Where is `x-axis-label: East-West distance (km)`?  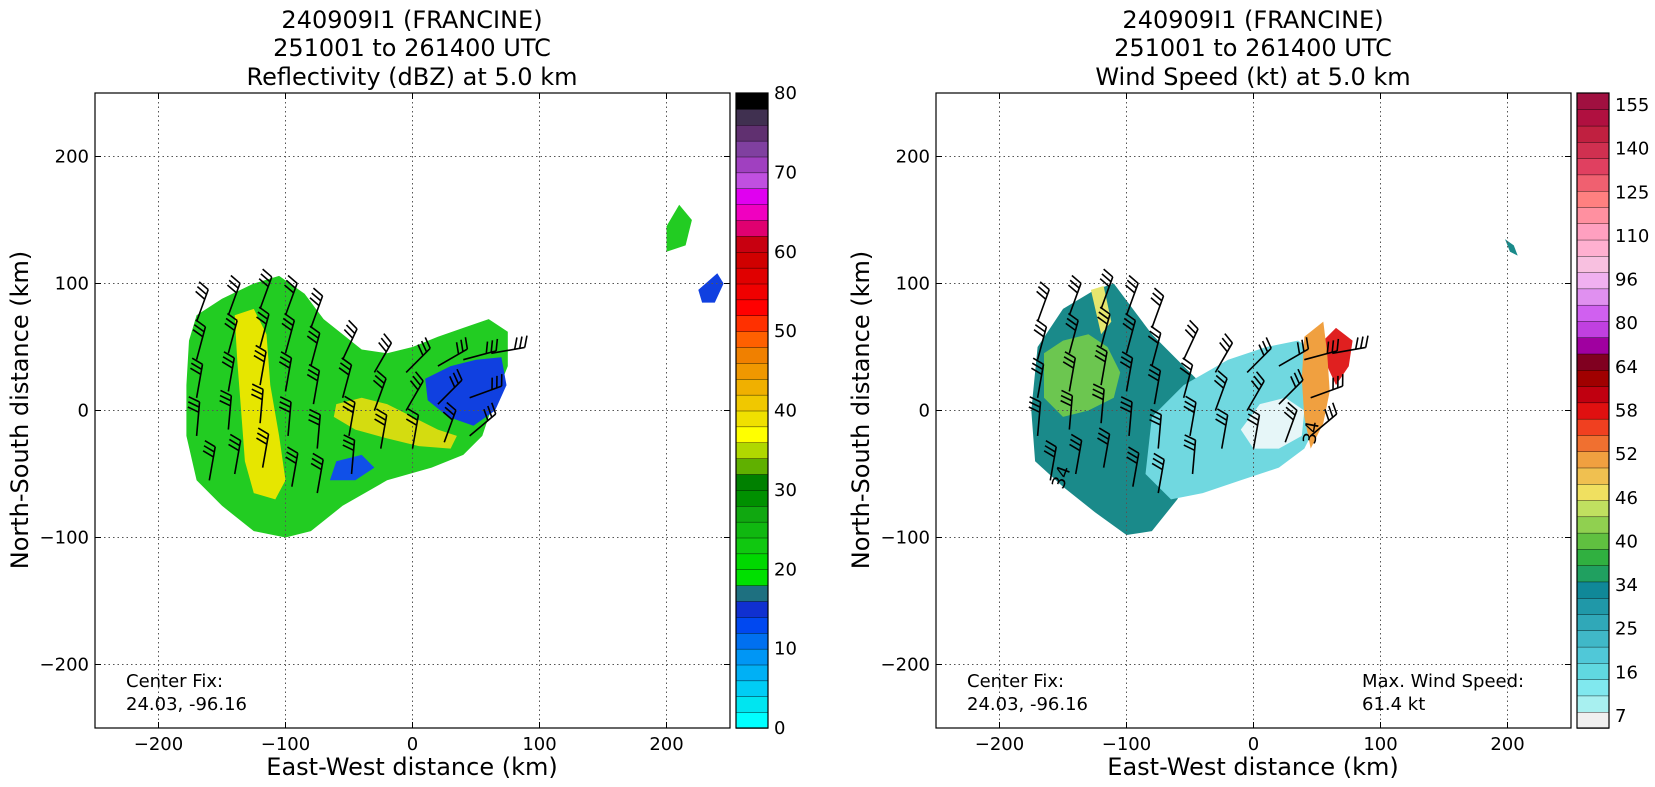 x-axis-label: East-West distance (km) is located at coordinates (1252, 767).